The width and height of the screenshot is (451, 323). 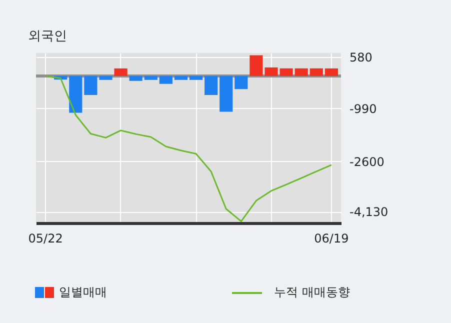 I want to click on x-tick-label: 06/19, so click(x=331, y=239).